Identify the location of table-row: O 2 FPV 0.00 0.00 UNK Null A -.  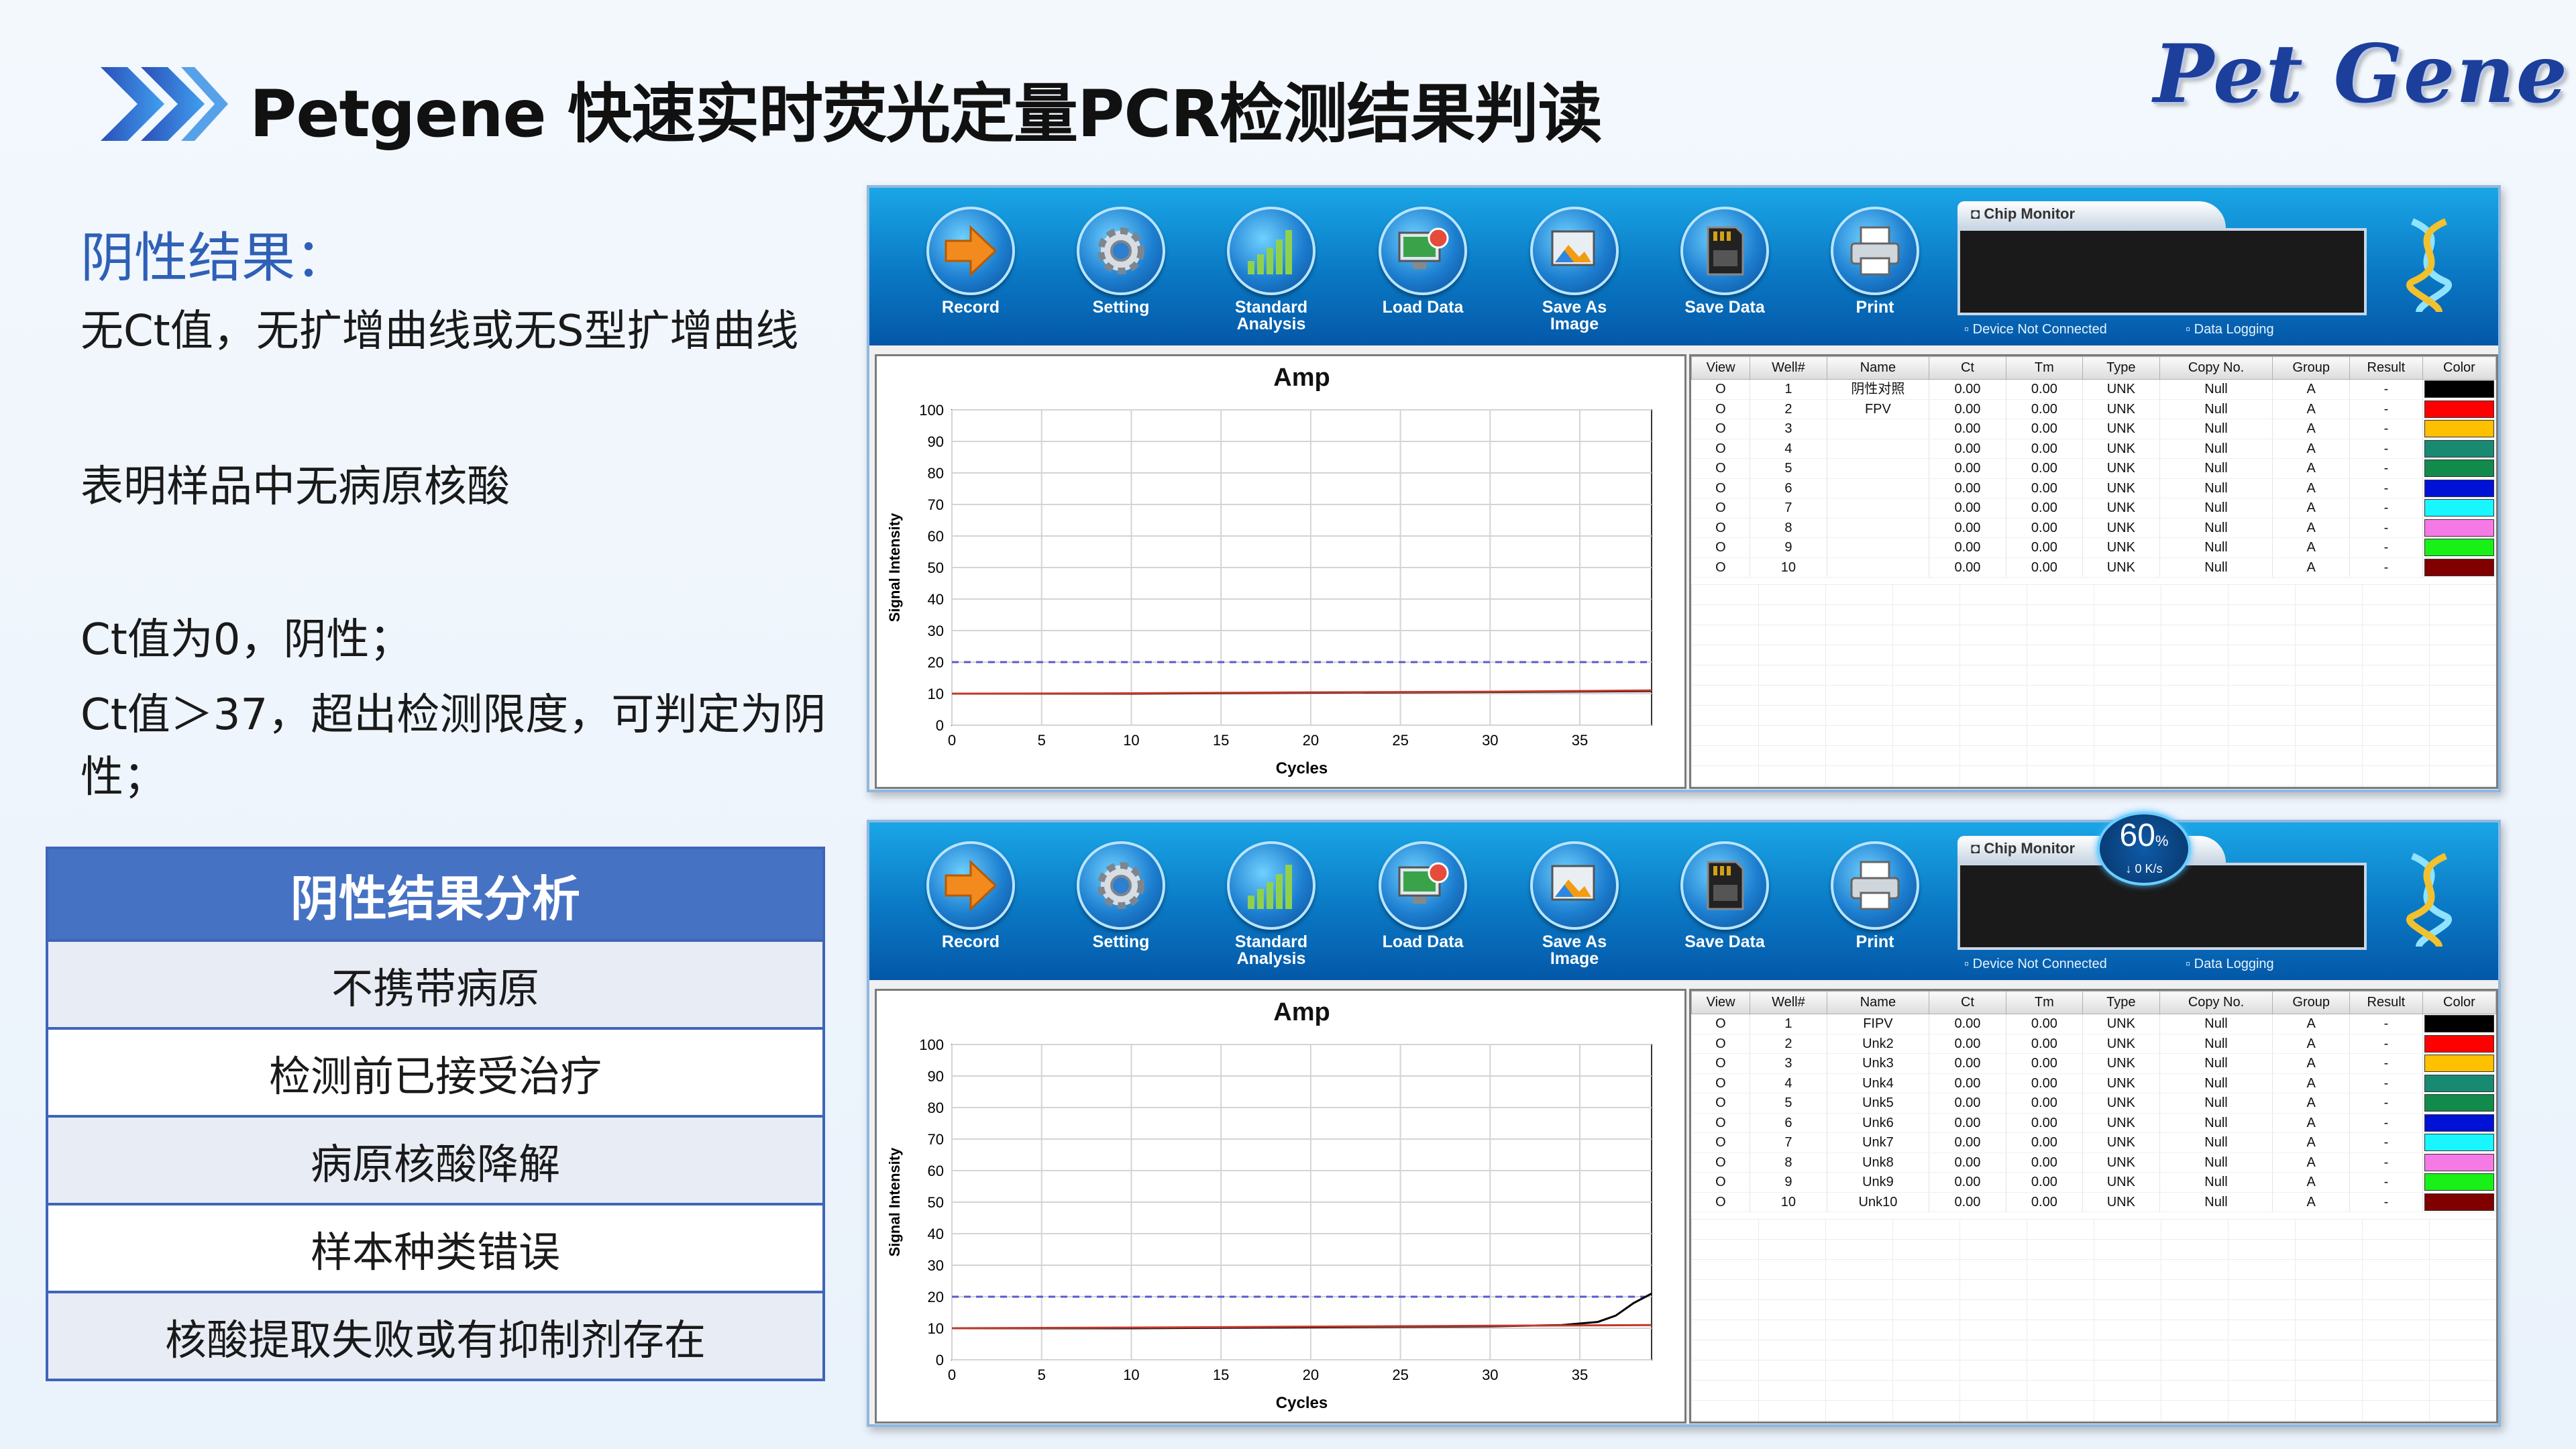
(2093, 409).